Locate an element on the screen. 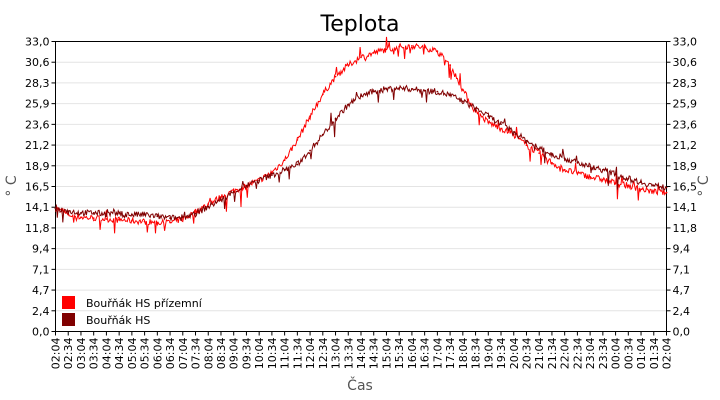 This screenshot has width=720, height=400. x-tick-label: 09:04 is located at coordinates (234, 354).